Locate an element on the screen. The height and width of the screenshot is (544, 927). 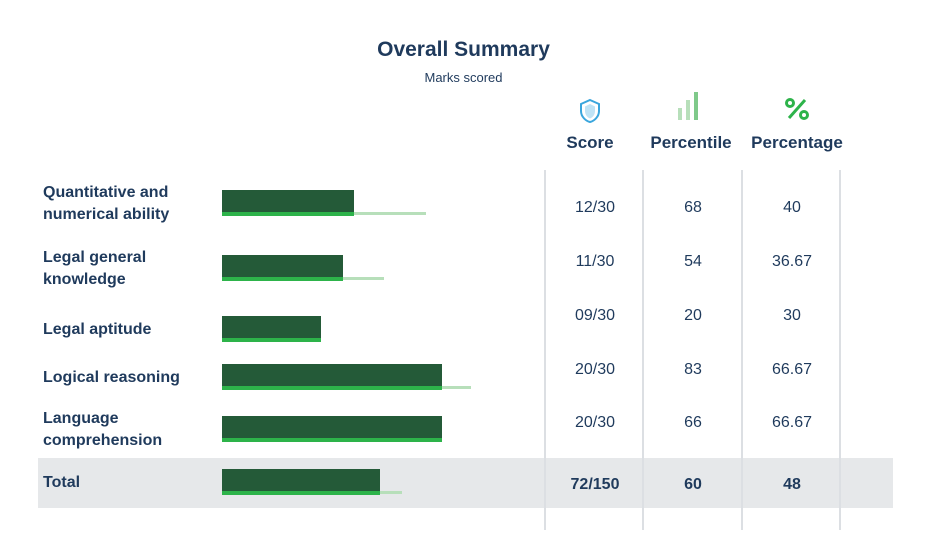
row-label: Legal aptitude is located at coordinates (97, 329).